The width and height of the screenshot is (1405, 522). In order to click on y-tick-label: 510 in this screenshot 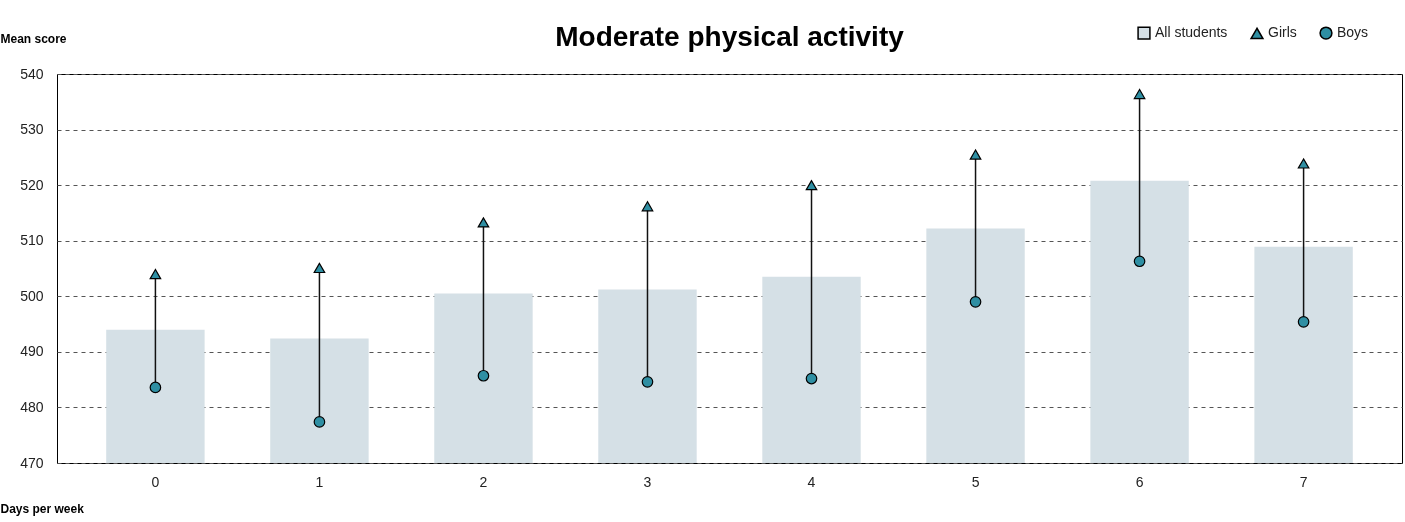, I will do `click(32, 240)`.